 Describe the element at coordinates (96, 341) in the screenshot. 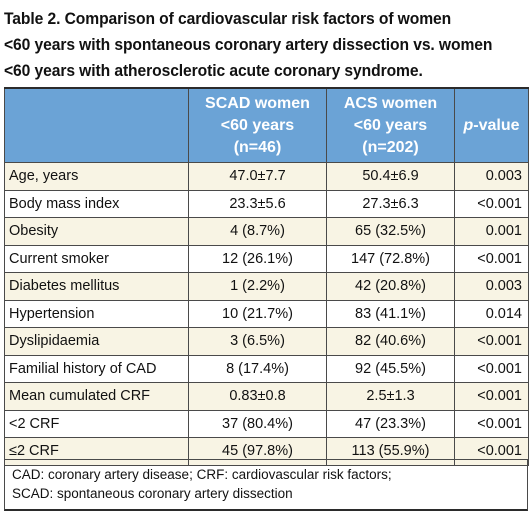

I see `row-label-cell: Dyslipidaemia` at that location.